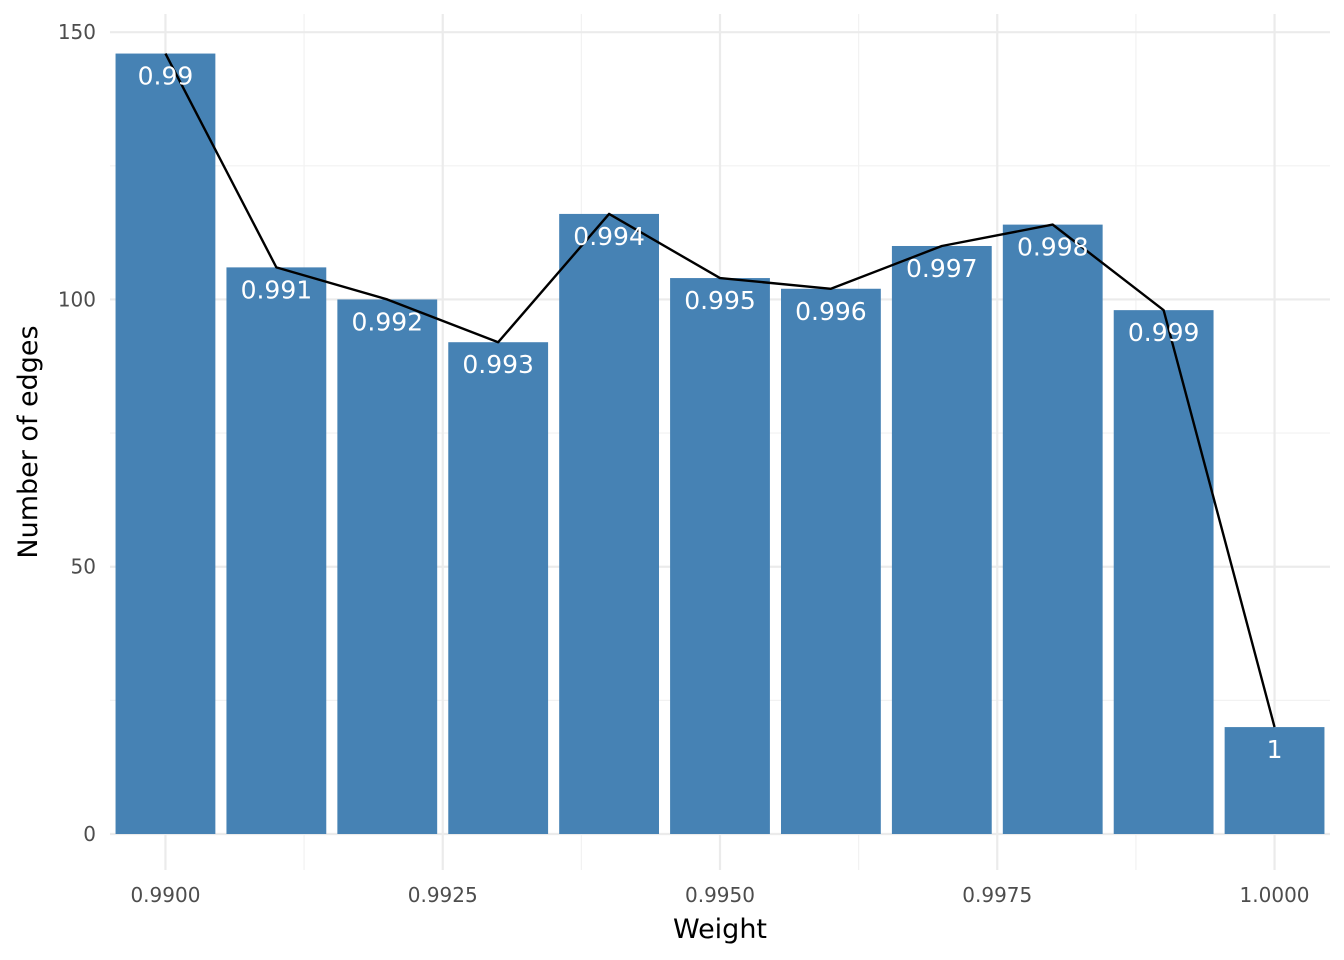 Image resolution: width=1344 pixels, height=960 pixels. Describe the element at coordinates (1275, 895) in the screenshot. I see `x-tick-label: 1.0000` at that location.